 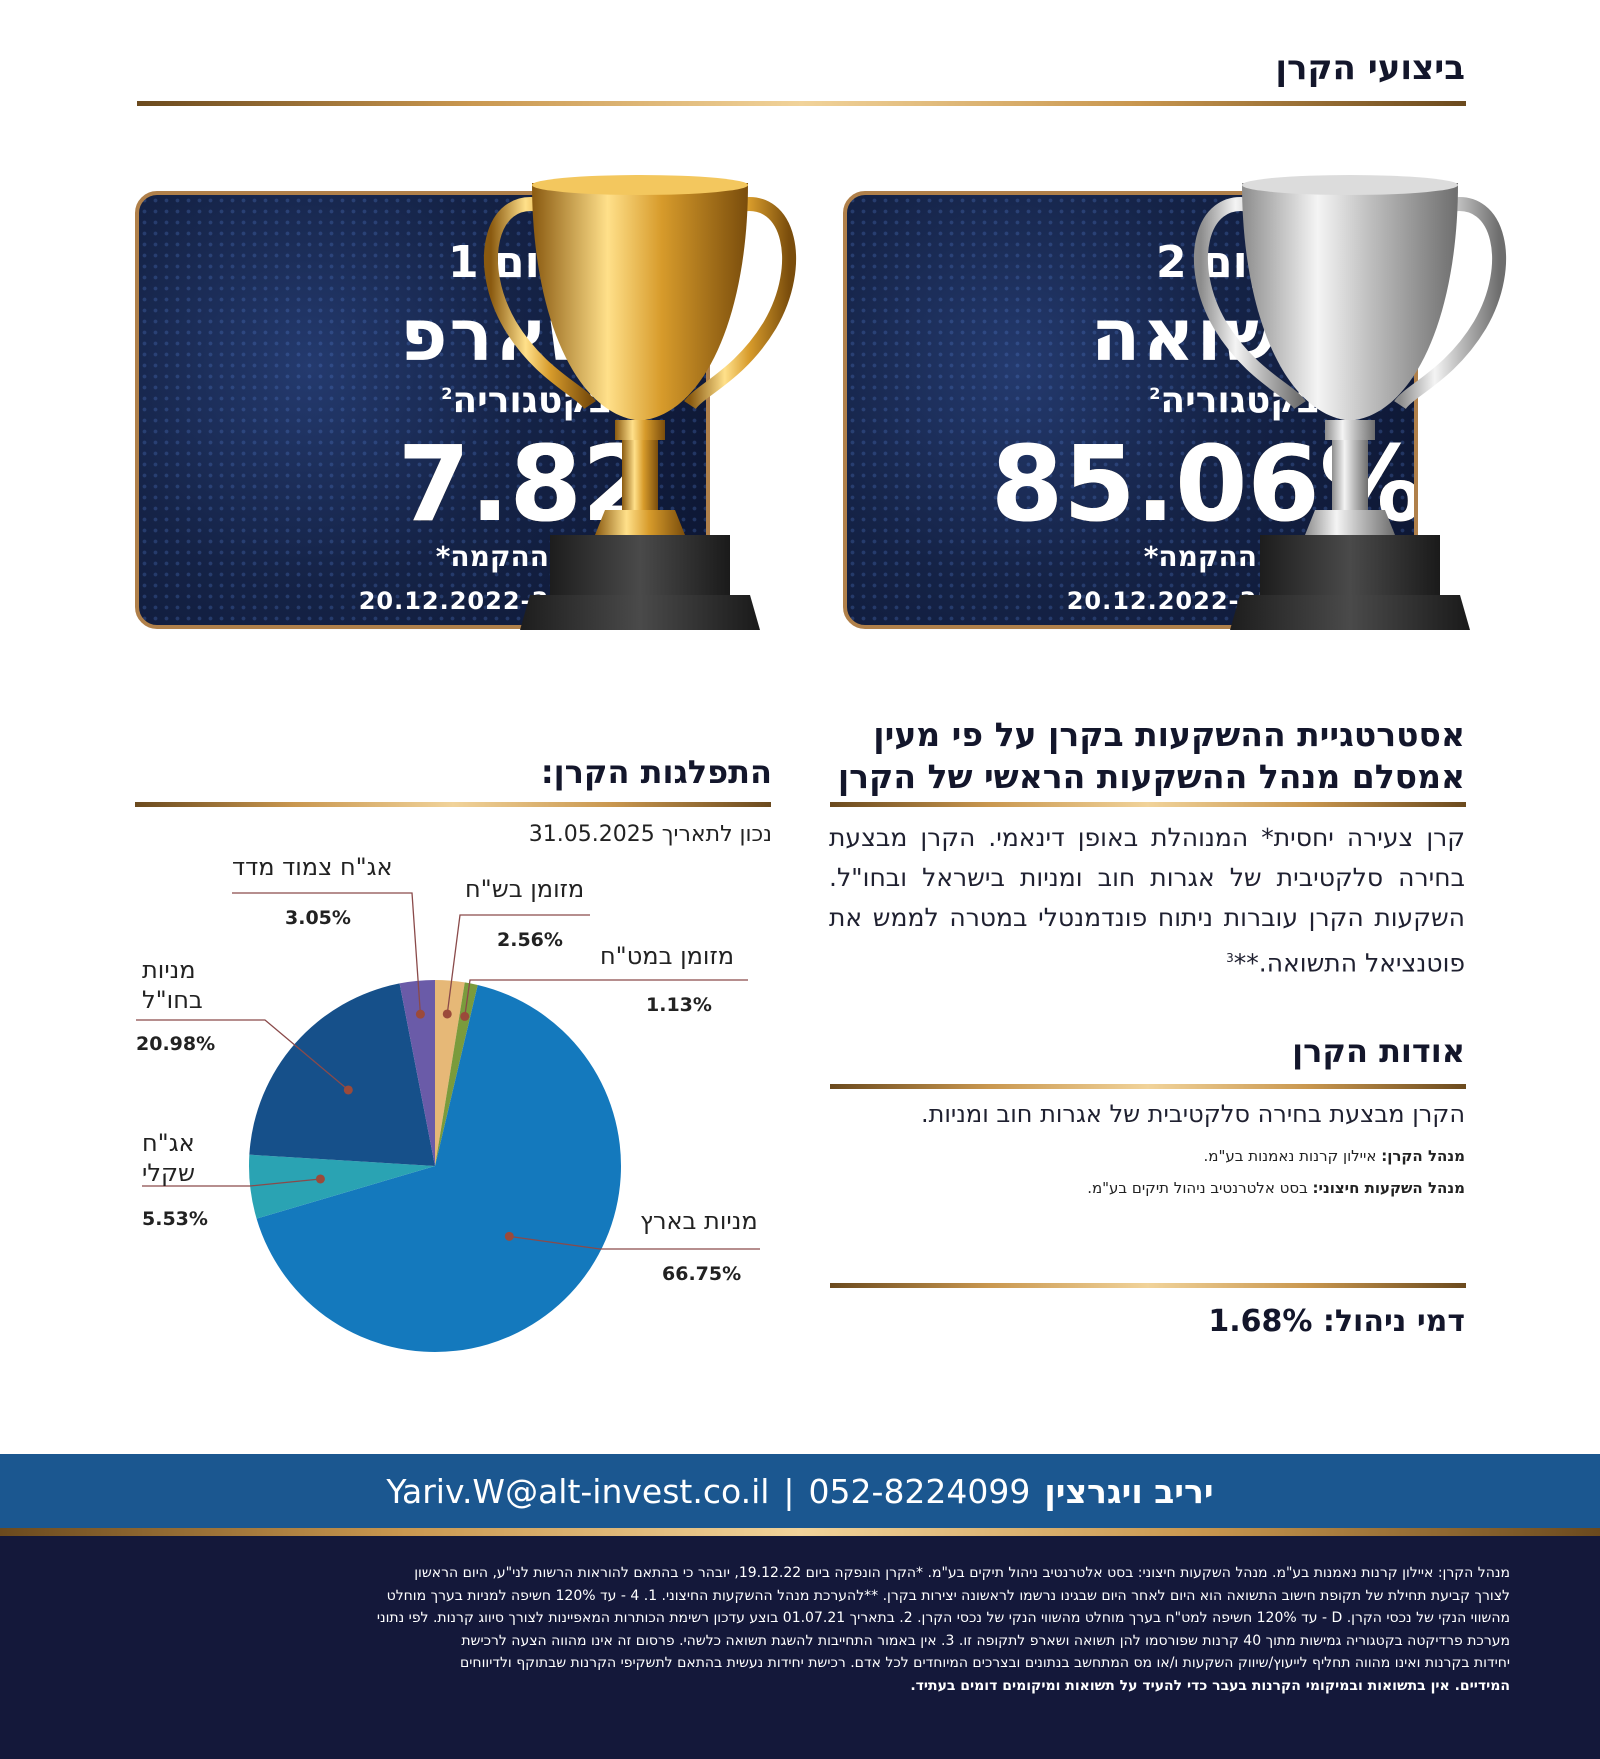 What do you see at coordinates (1148, 1285) in the screenshot?
I see `fees-rule` at bounding box center [1148, 1285].